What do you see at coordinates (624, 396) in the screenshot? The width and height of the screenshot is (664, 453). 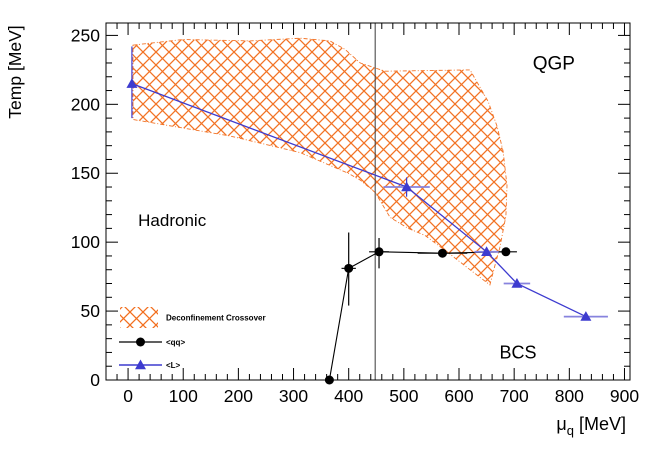 I see `x-axis-tick-label: 900` at bounding box center [624, 396].